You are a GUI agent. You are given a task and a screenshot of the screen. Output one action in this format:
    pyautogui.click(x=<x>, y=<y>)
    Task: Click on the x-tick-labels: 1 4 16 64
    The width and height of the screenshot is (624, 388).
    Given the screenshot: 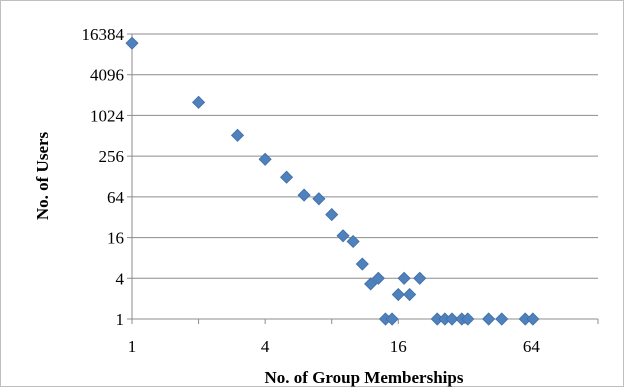 What is the action you would take?
    pyautogui.click(x=334, y=346)
    